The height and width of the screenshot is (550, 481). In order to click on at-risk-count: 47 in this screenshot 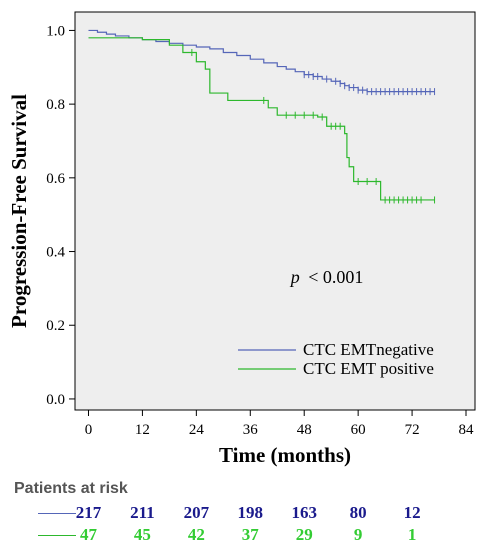, I will do `click(88, 534)`.